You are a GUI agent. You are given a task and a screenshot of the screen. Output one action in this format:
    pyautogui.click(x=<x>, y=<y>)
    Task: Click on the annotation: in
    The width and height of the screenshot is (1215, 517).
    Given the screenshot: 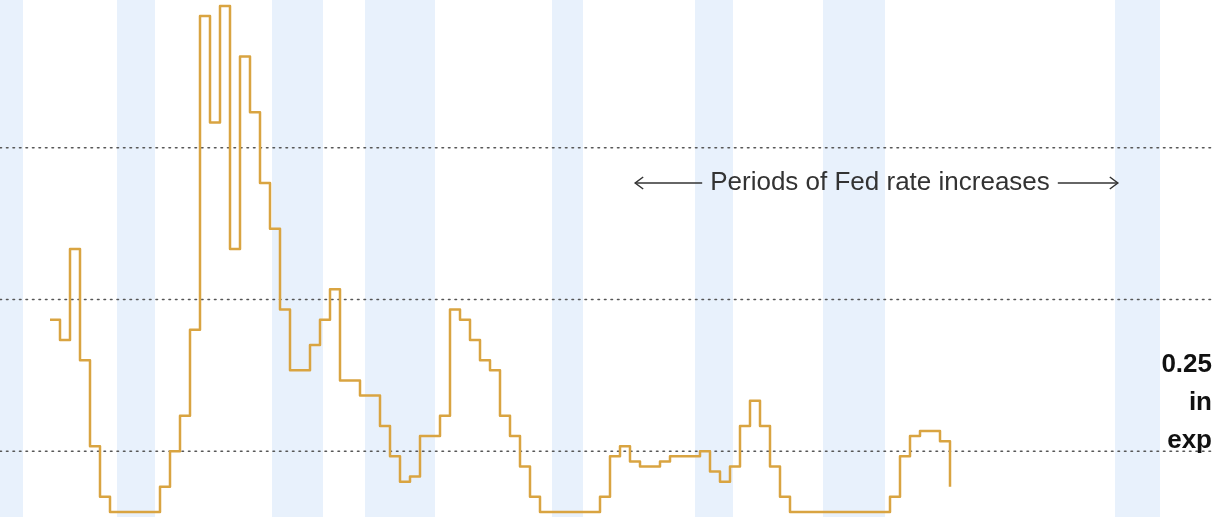 What is the action you would take?
    pyautogui.click(x=1200, y=401)
    